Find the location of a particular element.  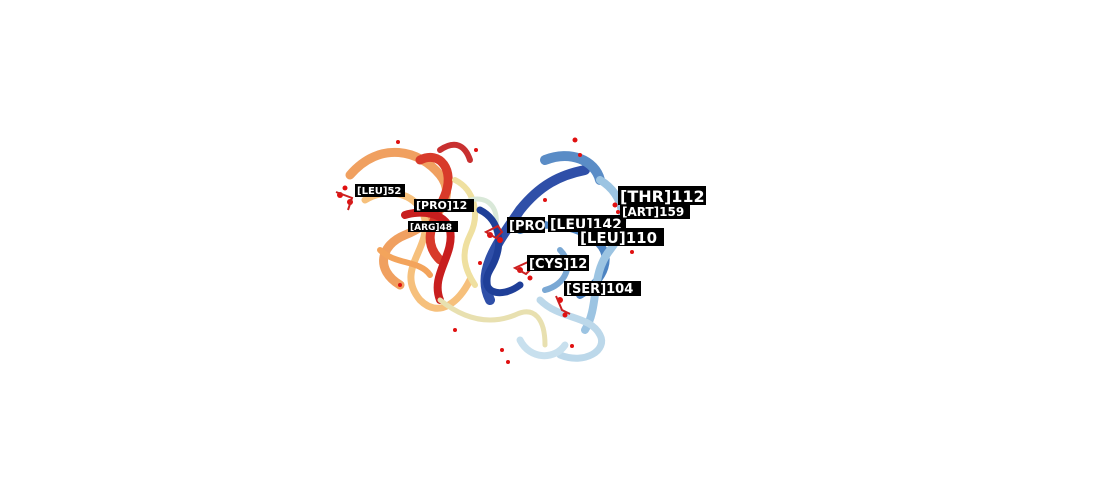

residue-label-cys: [CYS]12 is located at coordinates (558, 263).